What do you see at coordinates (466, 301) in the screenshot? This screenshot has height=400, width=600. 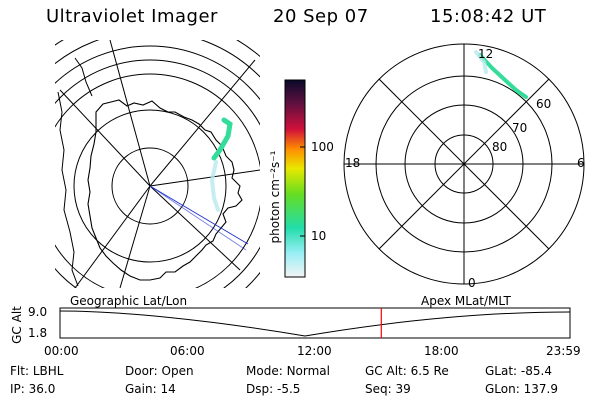 I see `right-panel-caption: Apex MLat/MLT` at bounding box center [466, 301].